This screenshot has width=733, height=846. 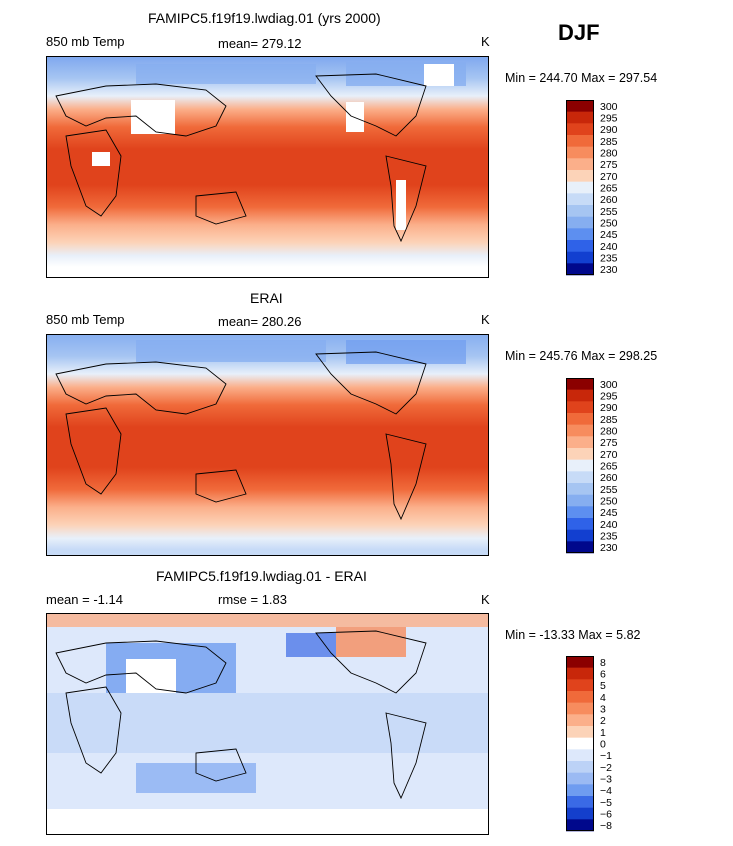 What do you see at coordinates (226, 74) in the screenshot?
I see `panel-1-cold-band` at bounding box center [226, 74].